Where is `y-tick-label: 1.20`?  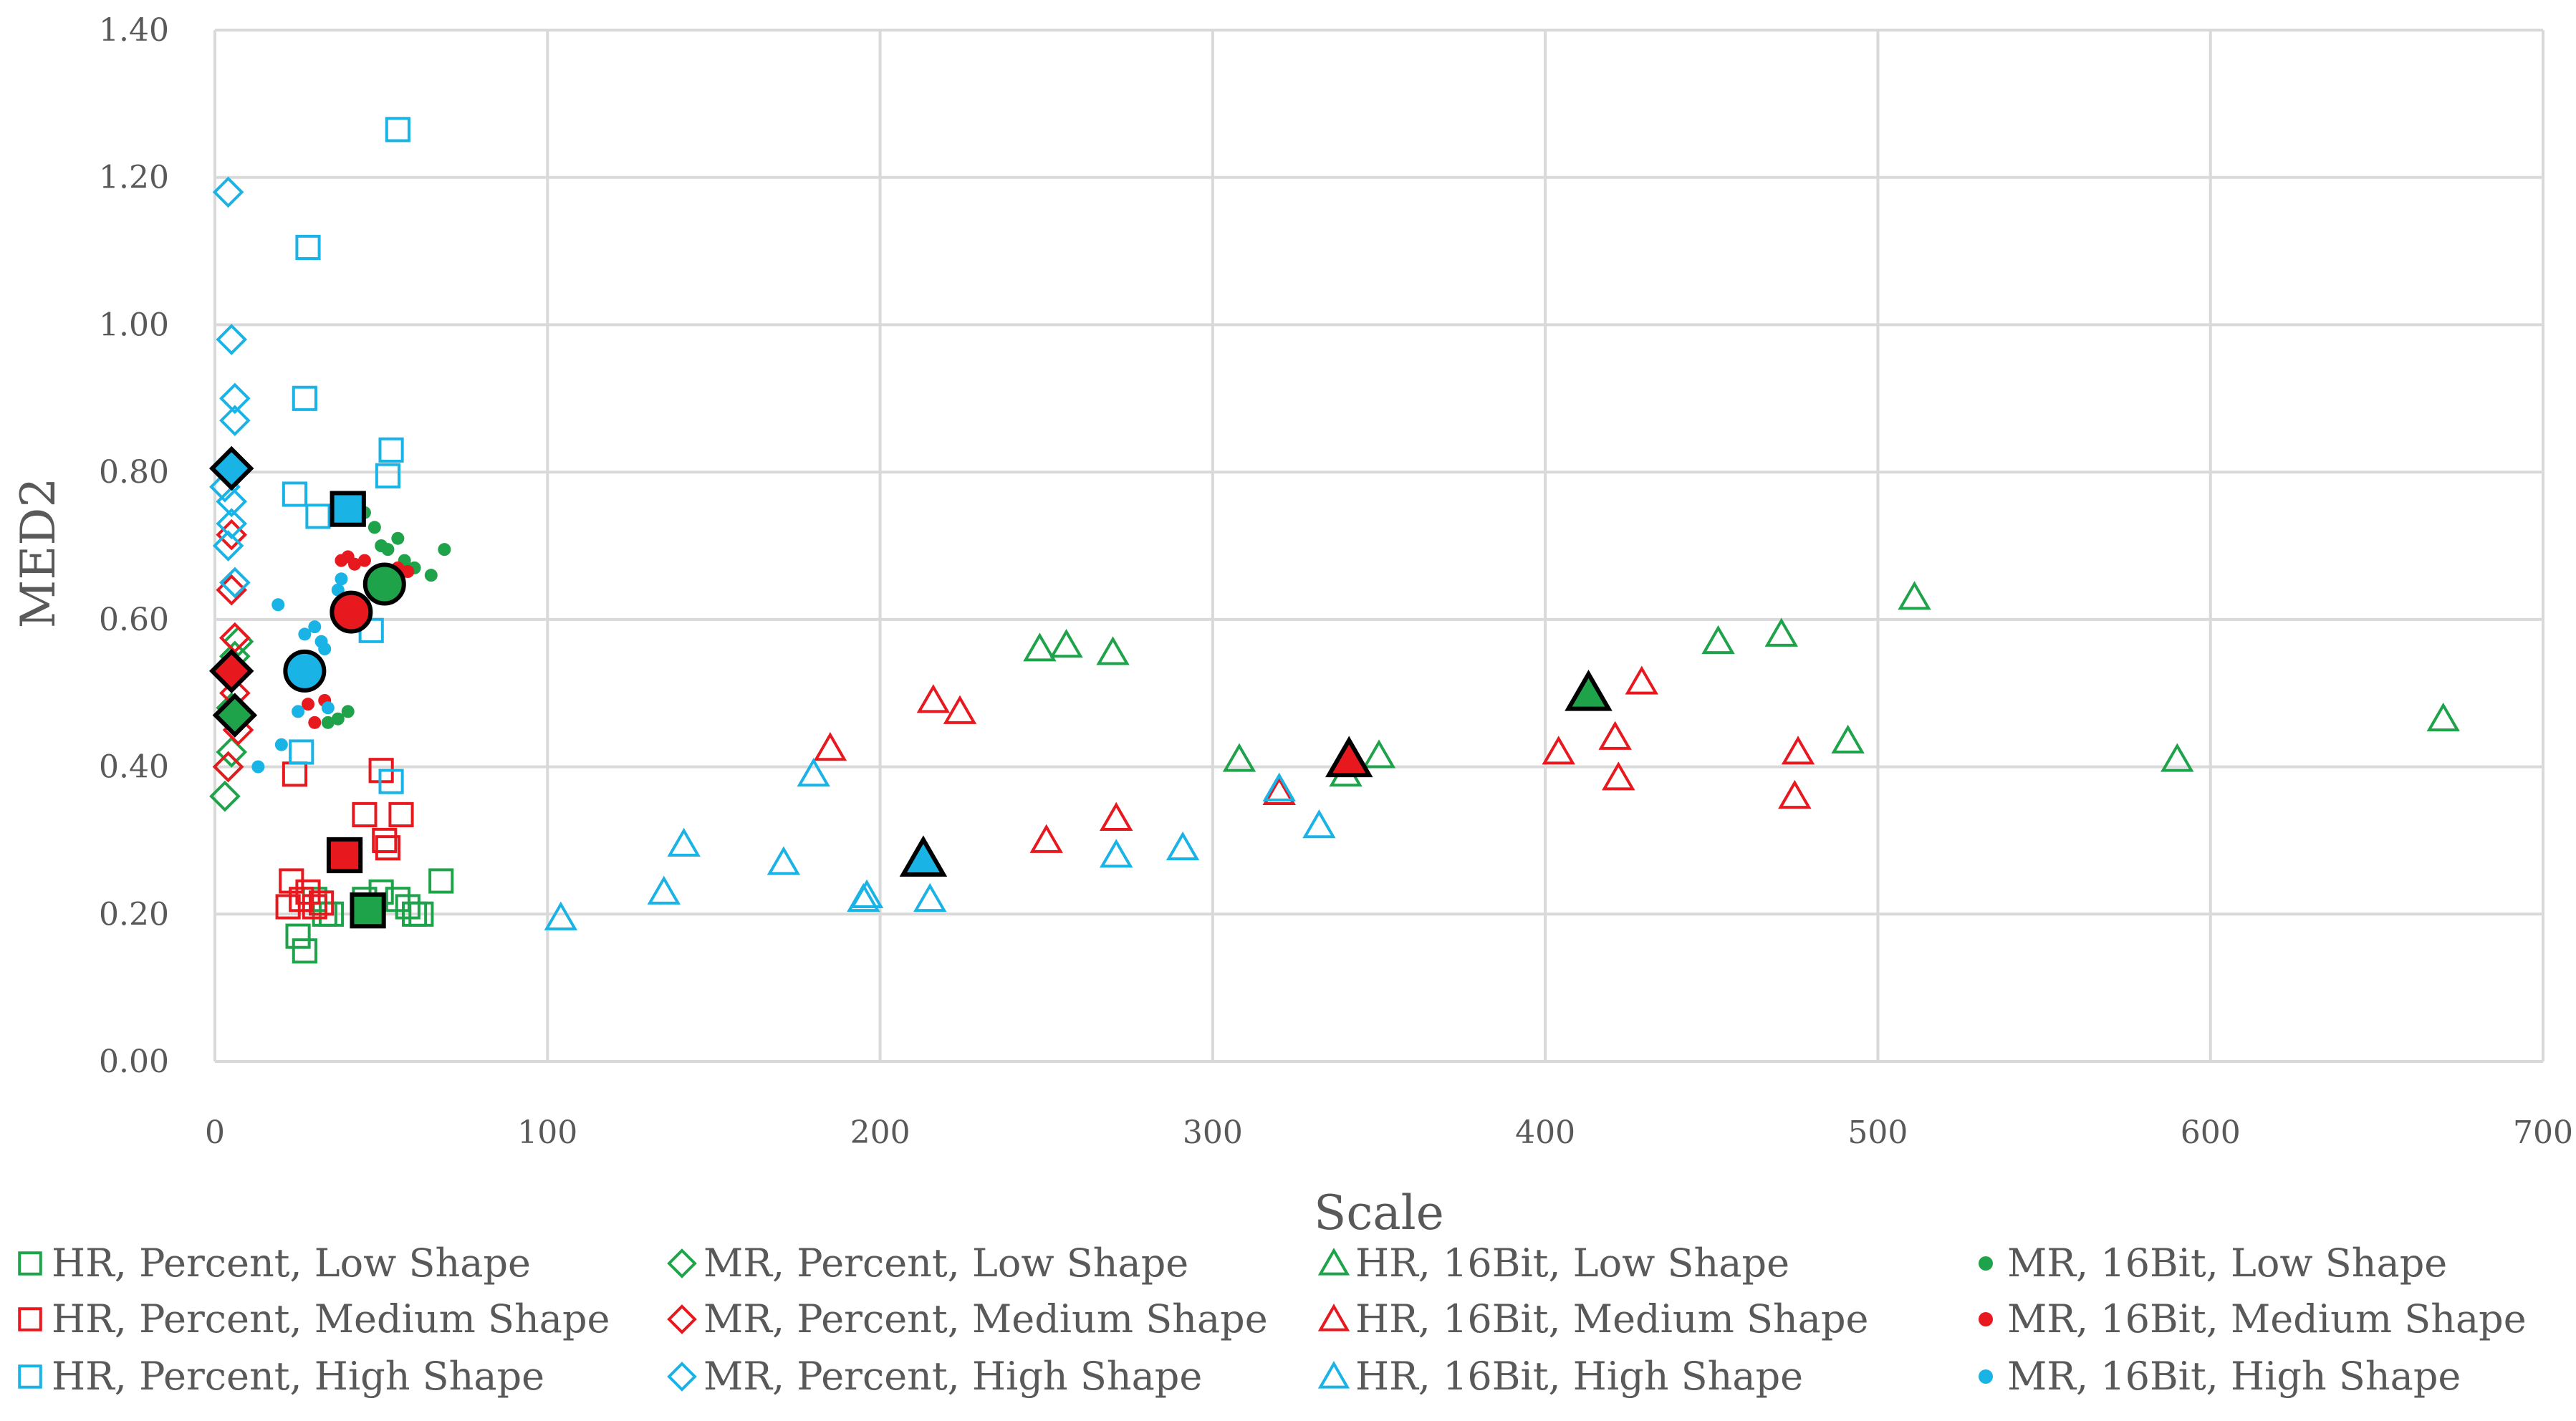
y-tick-label: 1.20 is located at coordinates (134, 178).